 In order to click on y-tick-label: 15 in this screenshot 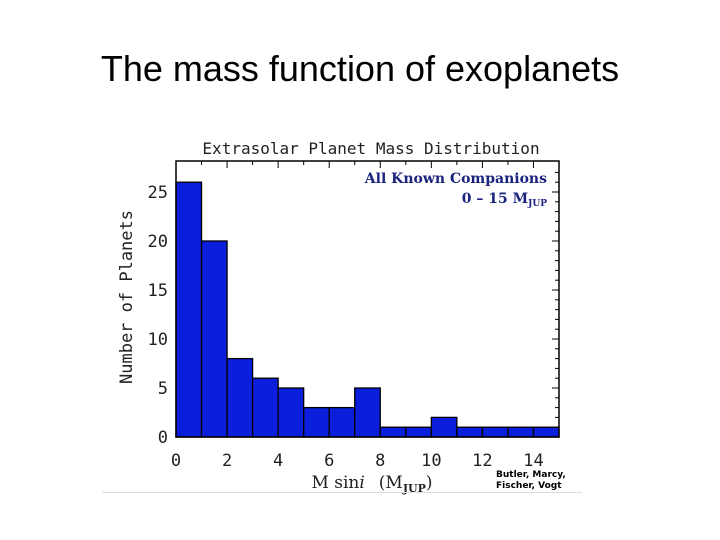, I will do `click(158, 291)`.